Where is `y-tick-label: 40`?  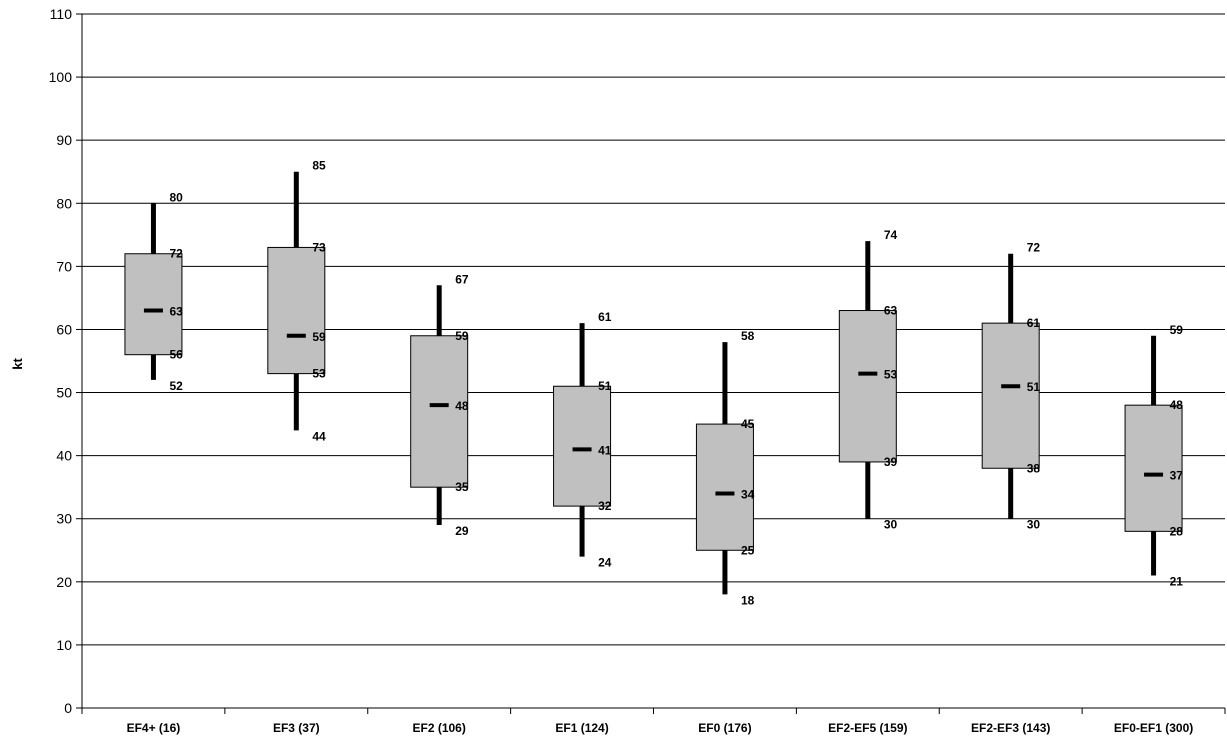 y-tick-label: 40 is located at coordinates (64, 456).